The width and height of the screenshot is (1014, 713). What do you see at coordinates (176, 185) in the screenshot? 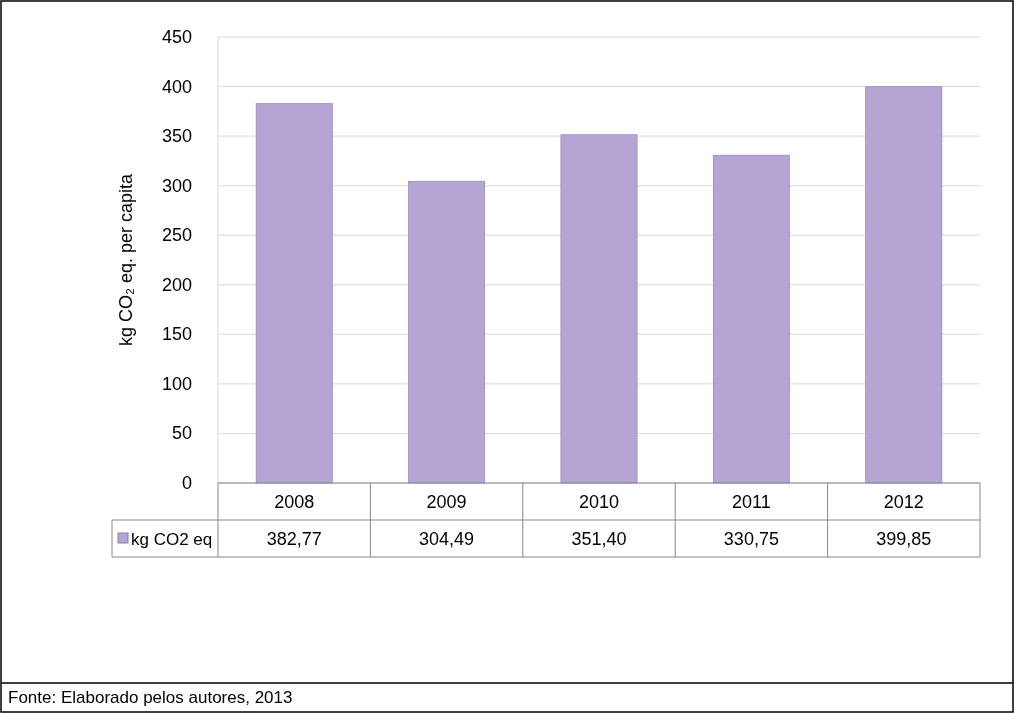
I see `y-tick-label: 300` at bounding box center [176, 185].